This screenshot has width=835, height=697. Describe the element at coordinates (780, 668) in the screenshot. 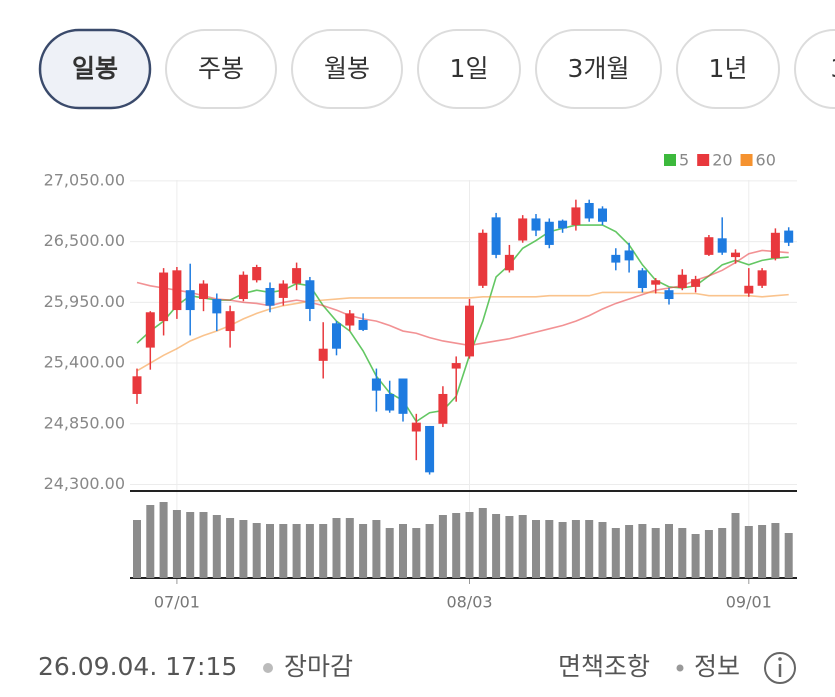

I see `info-icon` at that location.